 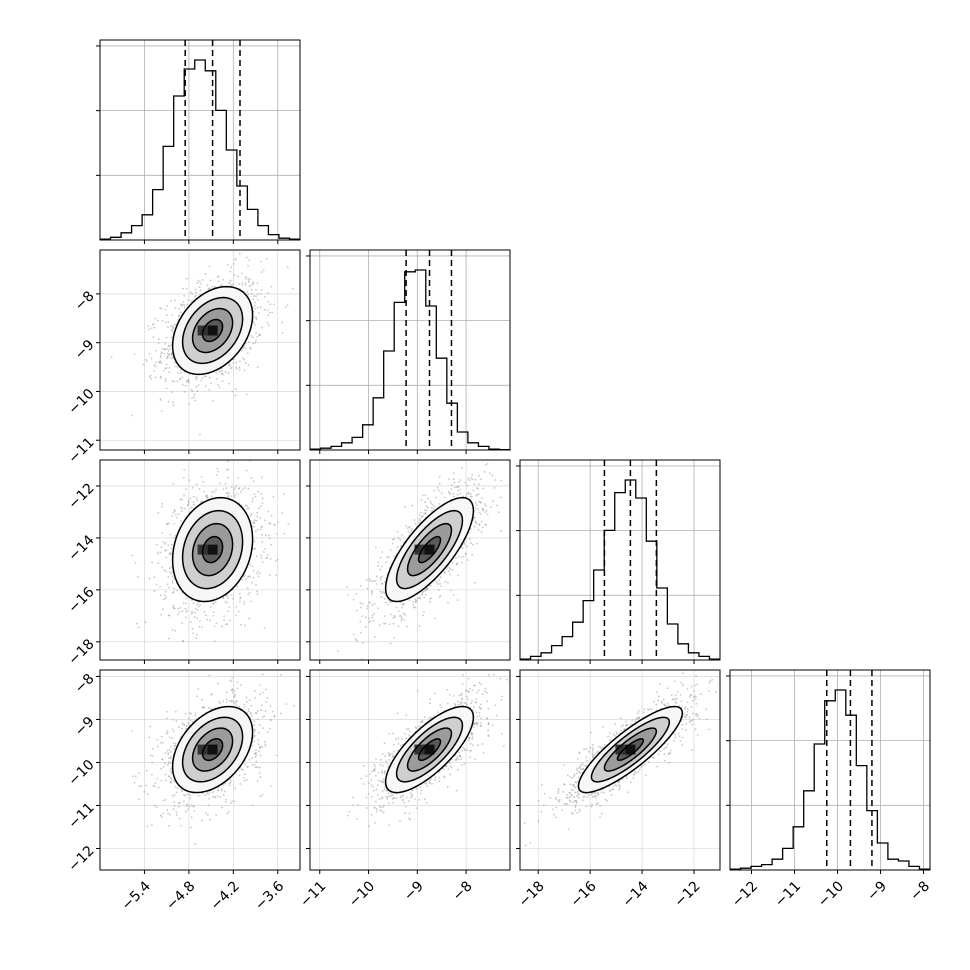 I want to click on y-tick-label: −8, so click(x=85, y=301).